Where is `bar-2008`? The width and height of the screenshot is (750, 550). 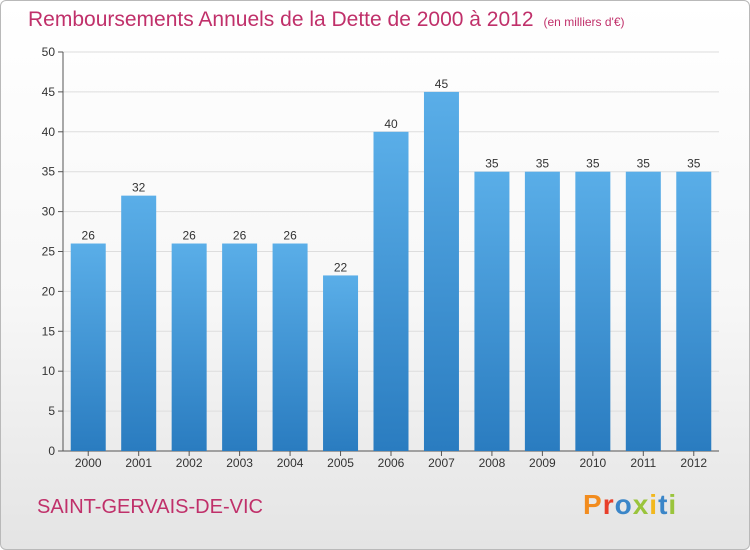 bar-2008 is located at coordinates (492, 311).